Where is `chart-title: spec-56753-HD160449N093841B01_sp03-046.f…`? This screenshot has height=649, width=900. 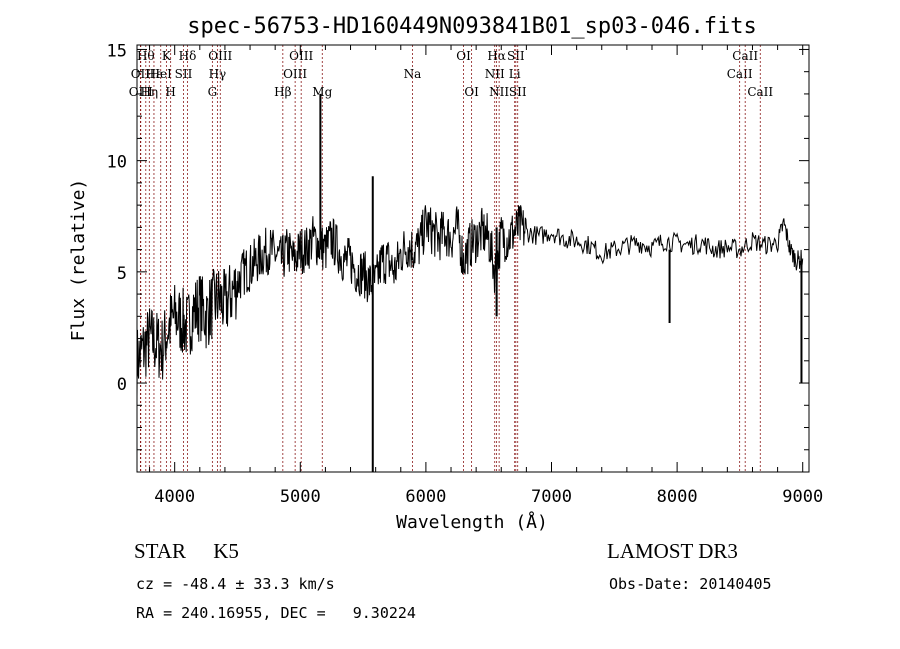
chart-title: spec-56753-HD160449N093841B01_sp03-046.f… is located at coordinates (472, 26).